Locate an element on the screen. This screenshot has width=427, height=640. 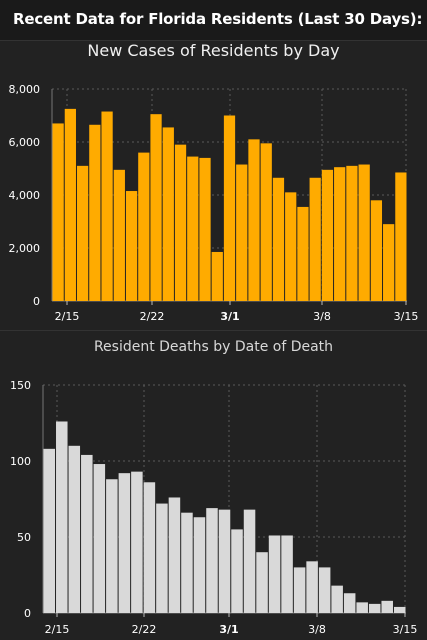
deaths-x-tick-label: 2/22 is located at coordinates (144, 629).